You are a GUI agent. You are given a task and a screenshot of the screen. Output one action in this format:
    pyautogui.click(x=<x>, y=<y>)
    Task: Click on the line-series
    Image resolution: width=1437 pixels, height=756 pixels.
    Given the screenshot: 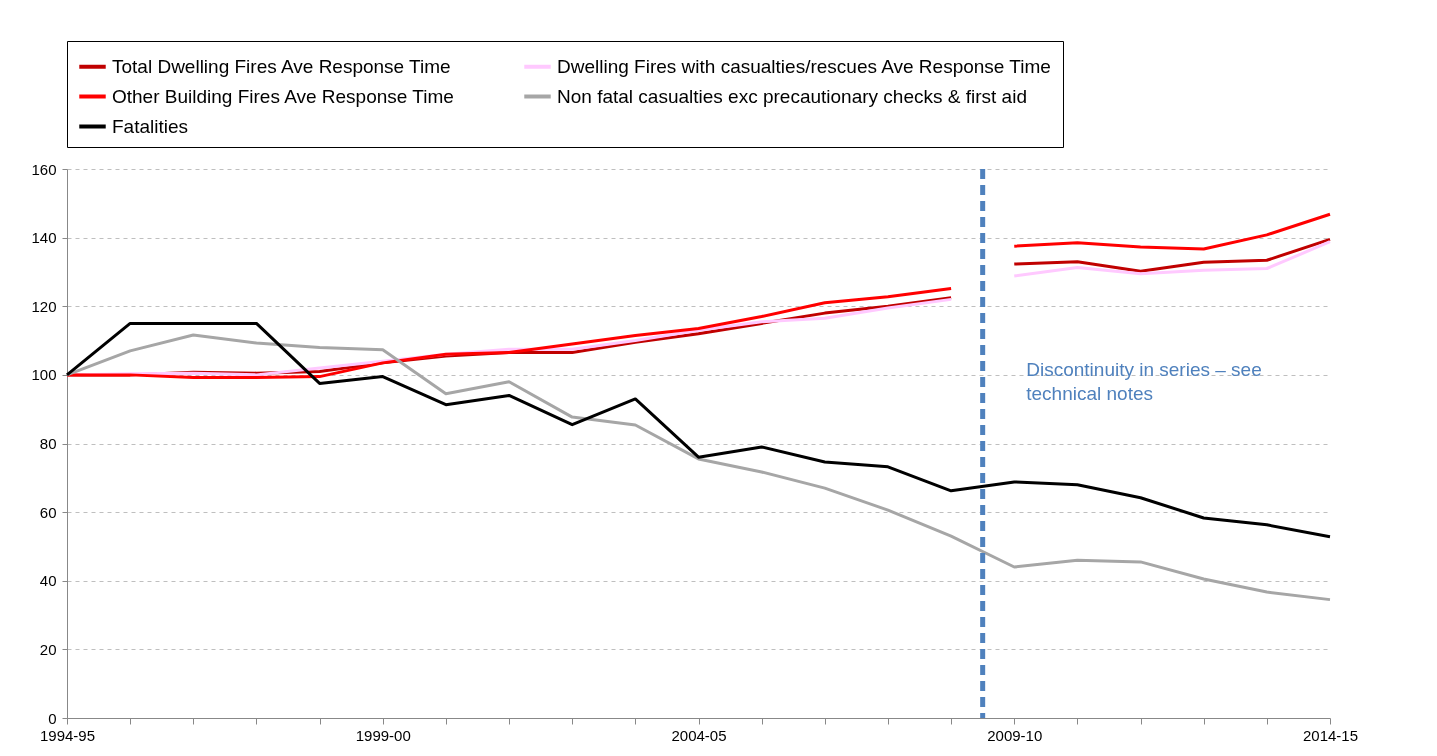 What is the action you would take?
    pyautogui.click(x=1172, y=231)
    